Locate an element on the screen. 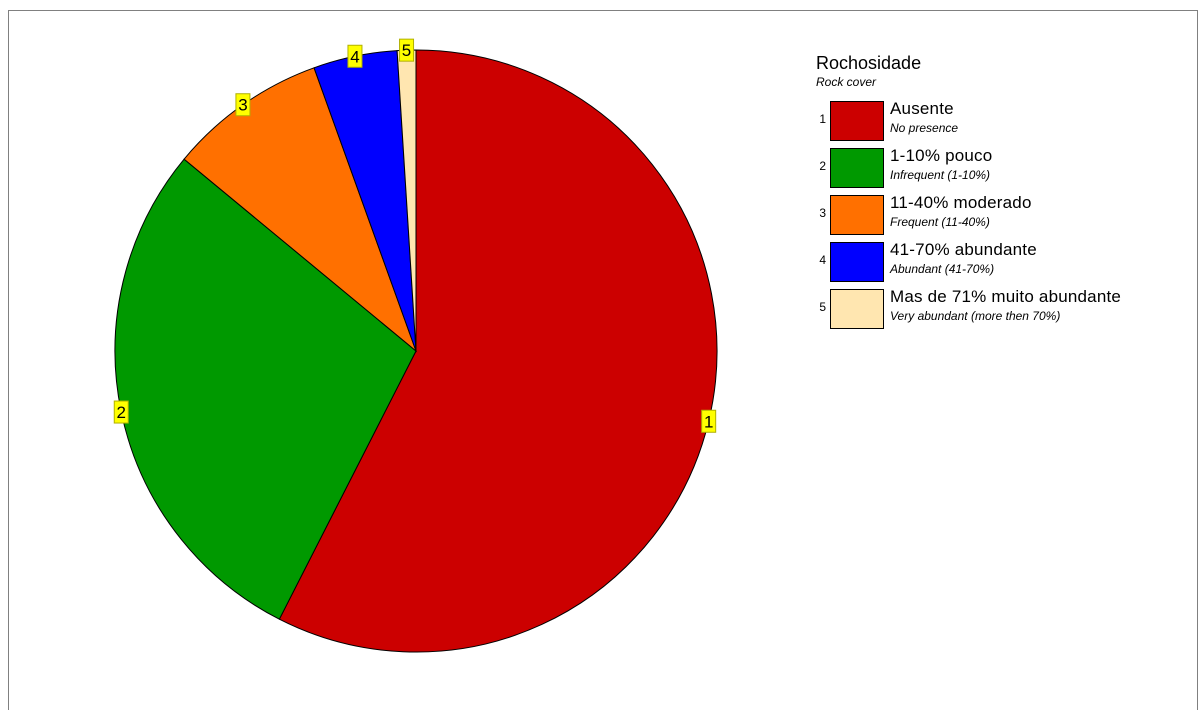 Image resolution: width=1202 pixels, height=710 pixels. slice-label-2: 2 is located at coordinates (121, 412).